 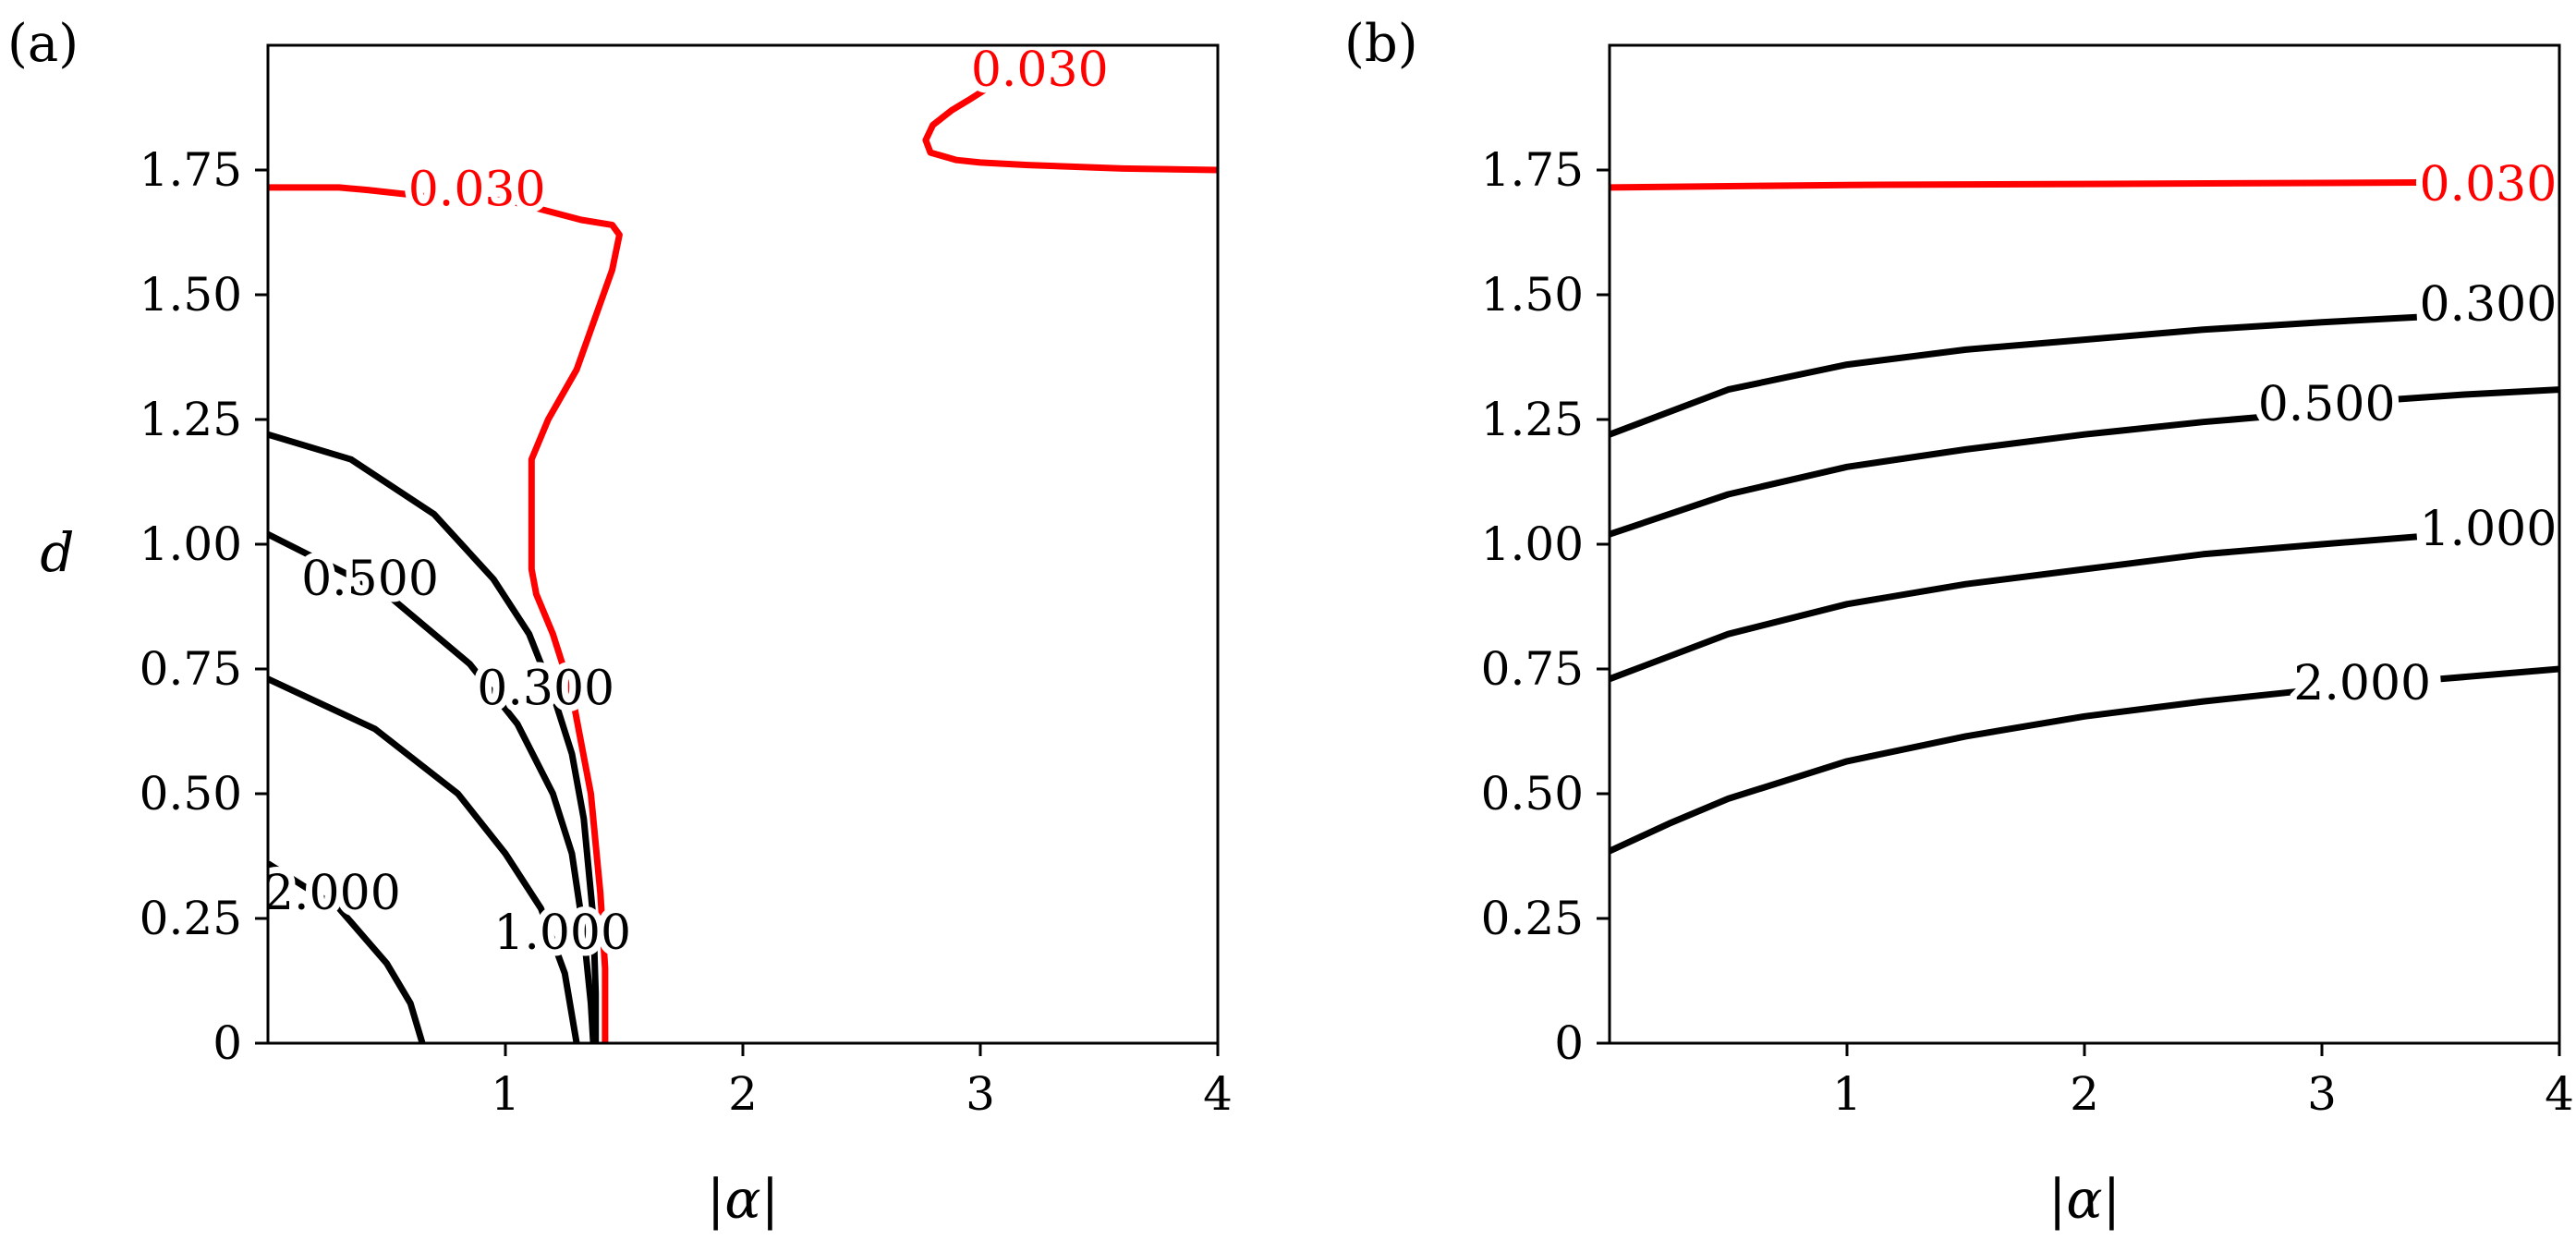 What do you see at coordinates (57, 552) in the screenshot?
I see `y-axis-label: d` at bounding box center [57, 552].